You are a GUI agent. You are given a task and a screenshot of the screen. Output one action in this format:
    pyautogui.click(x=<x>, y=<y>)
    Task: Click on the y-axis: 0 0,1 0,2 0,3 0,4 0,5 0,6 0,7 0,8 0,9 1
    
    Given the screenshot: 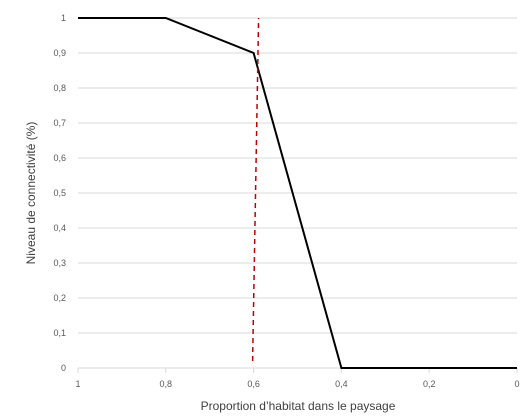 What is the action you would take?
    pyautogui.click(x=59, y=193)
    